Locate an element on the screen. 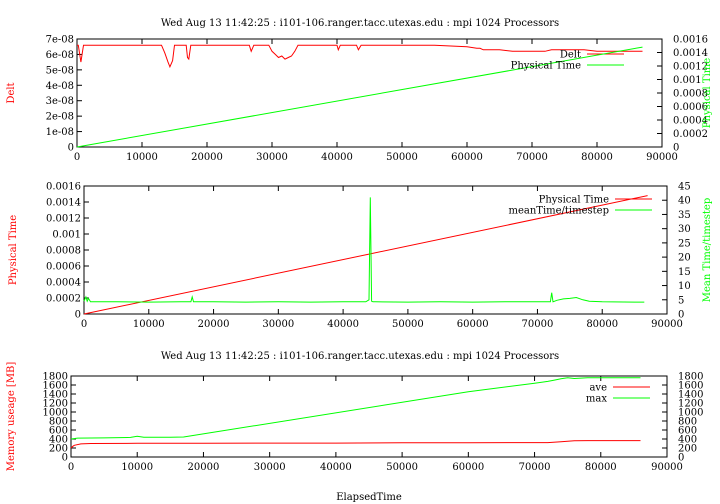 The width and height of the screenshot is (720, 504). y-tick-label: 2e-08 is located at coordinates (60, 117).